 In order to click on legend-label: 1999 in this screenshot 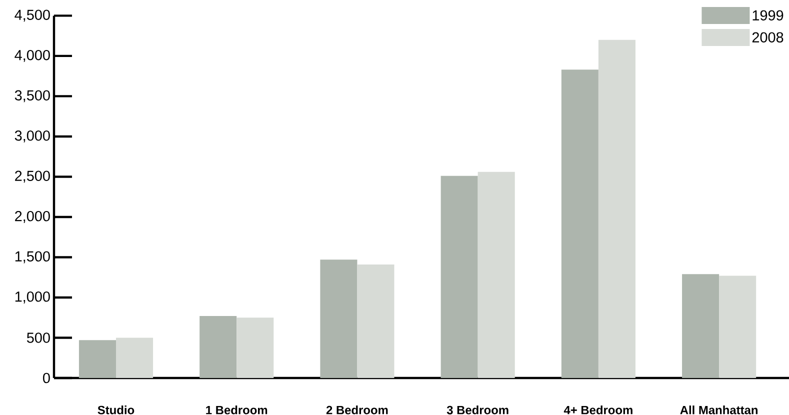, I will do `click(768, 15)`.